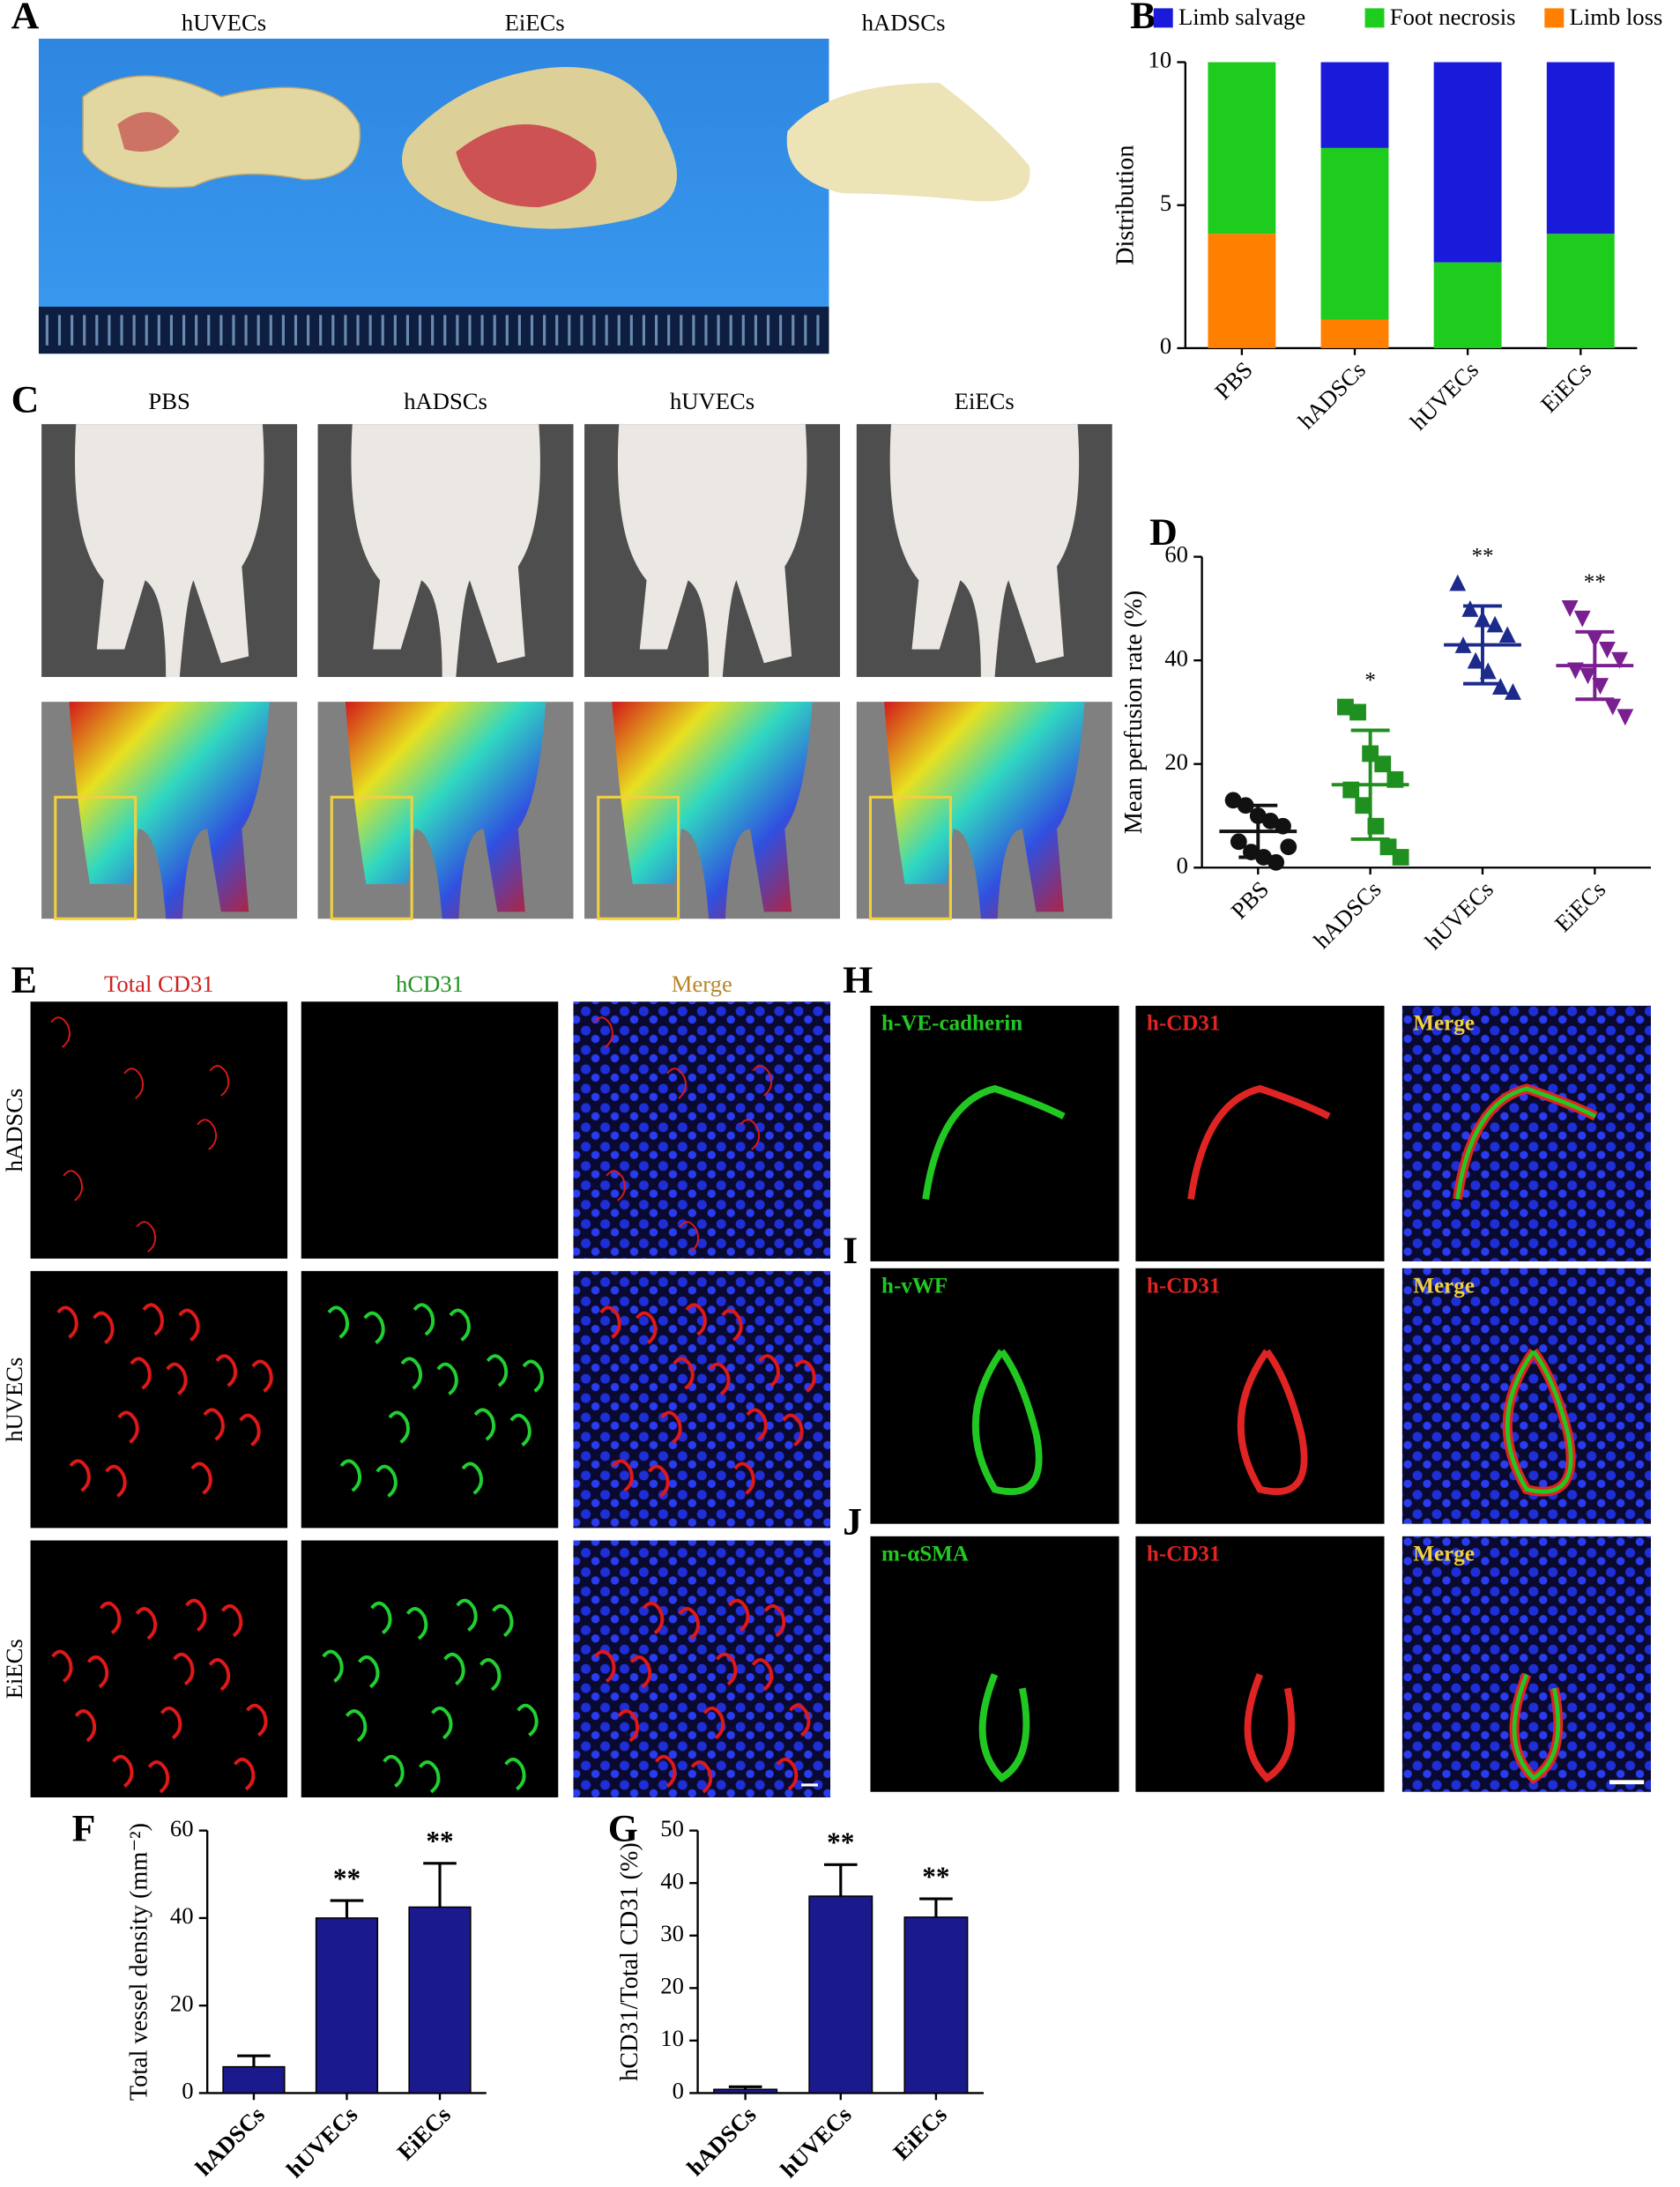 The height and width of the screenshot is (2187, 1680). I want to click on x-tick-label: hUVECs, so click(1444, 395).